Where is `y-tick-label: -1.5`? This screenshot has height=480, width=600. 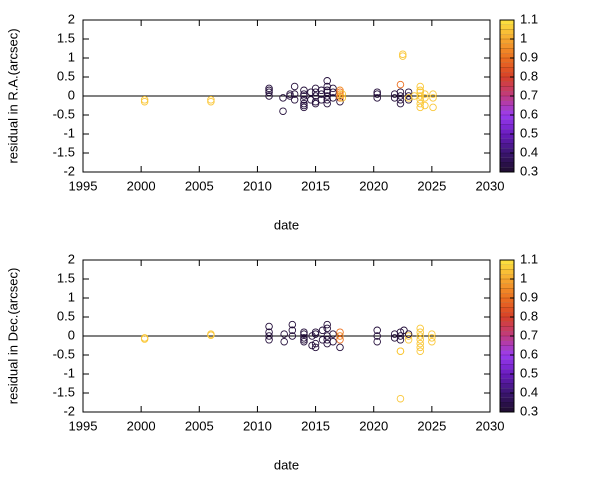 y-tick-label: -1.5 is located at coordinates (64, 391).